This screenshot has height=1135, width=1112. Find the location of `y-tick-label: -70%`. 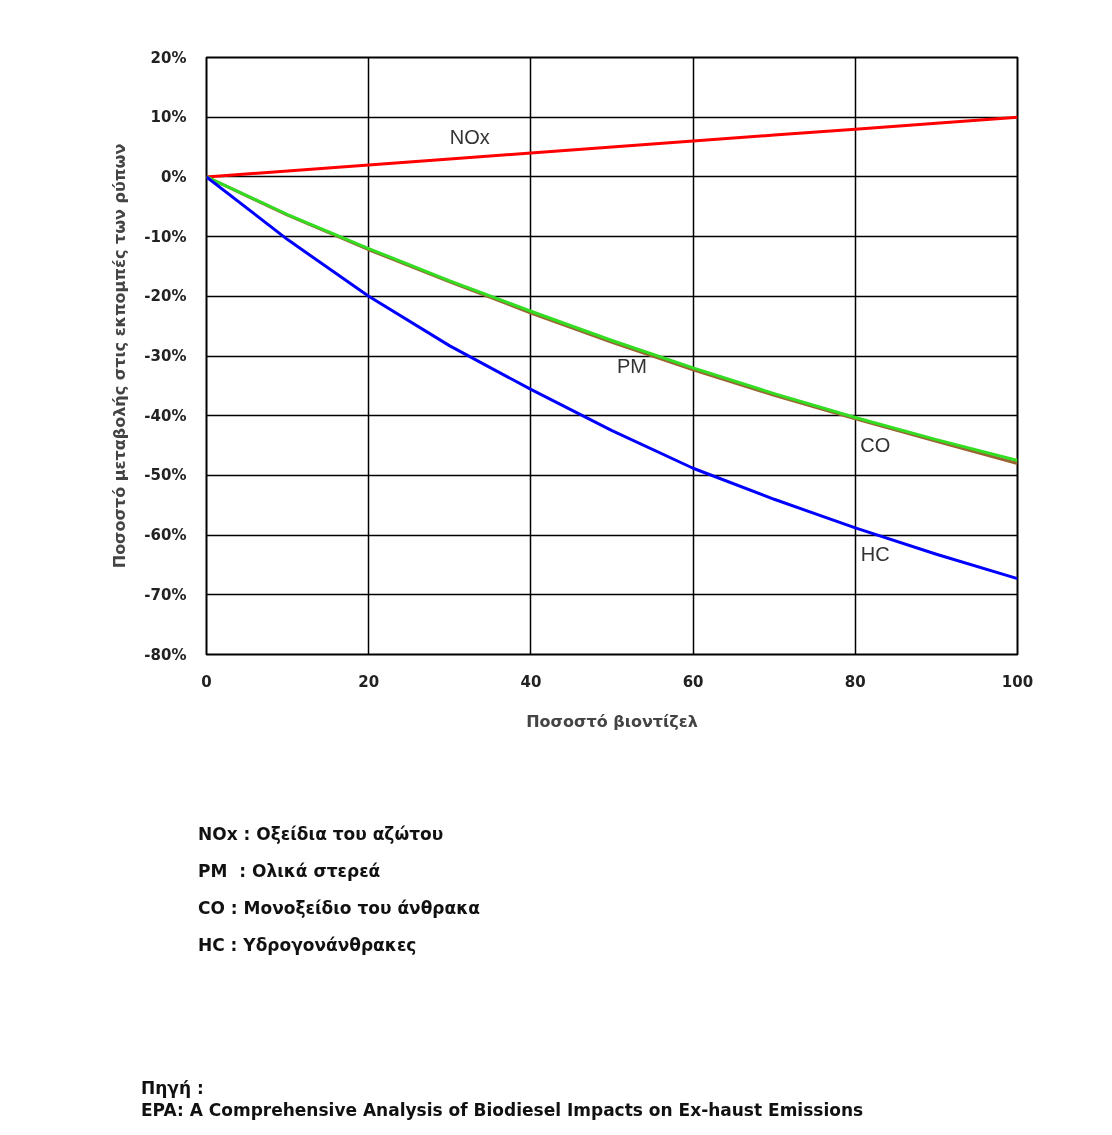

y-tick-label: -70% is located at coordinates (165, 594).